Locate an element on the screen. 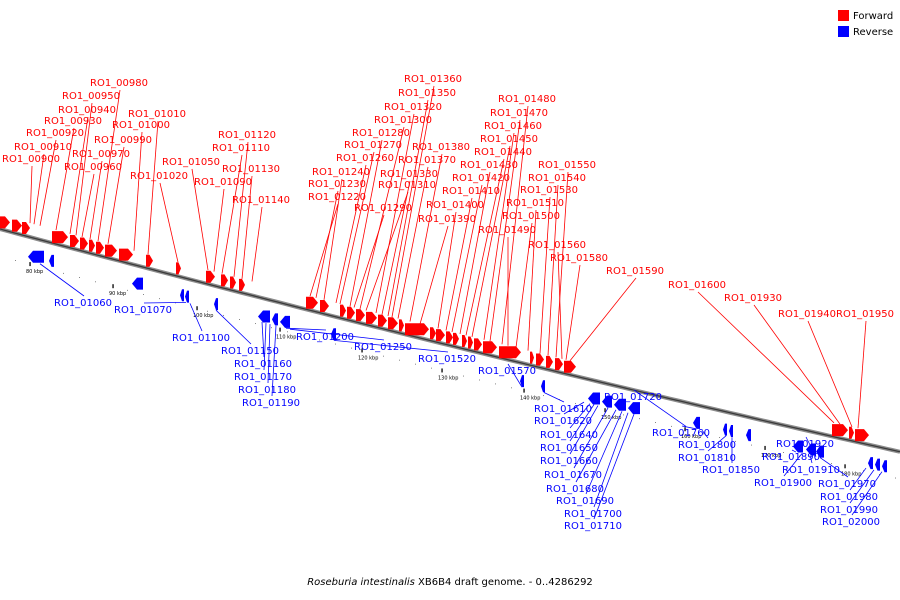  gene-label-ro1-01420: RO1_01420 is located at coordinates (481, 178).